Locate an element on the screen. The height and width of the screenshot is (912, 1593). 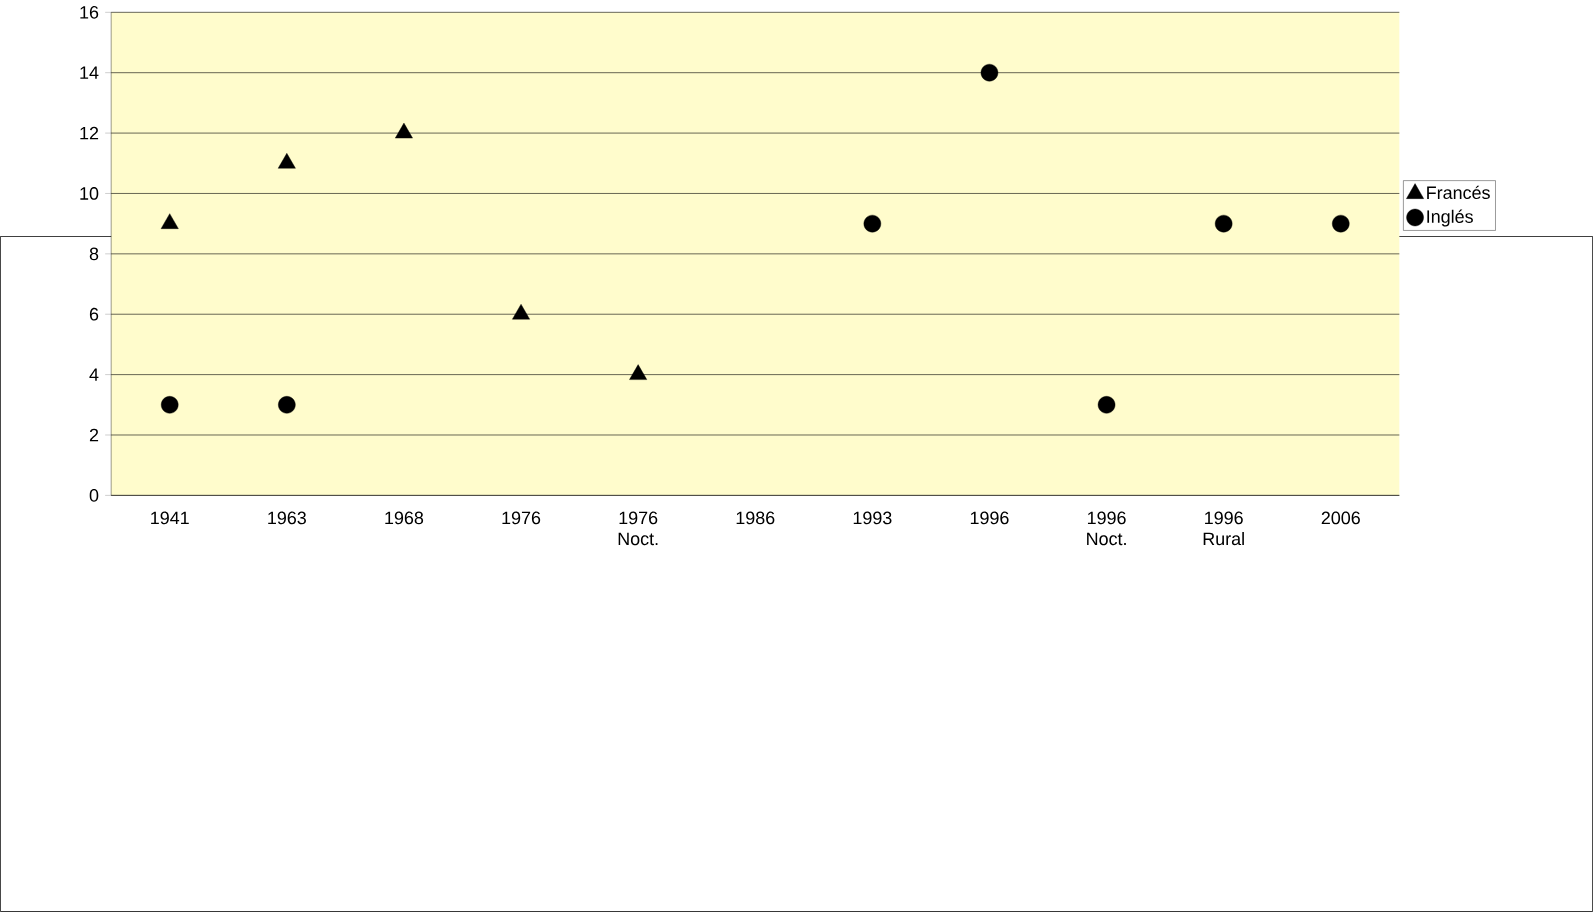
x-tick-label: 1968 is located at coordinates (404, 518).